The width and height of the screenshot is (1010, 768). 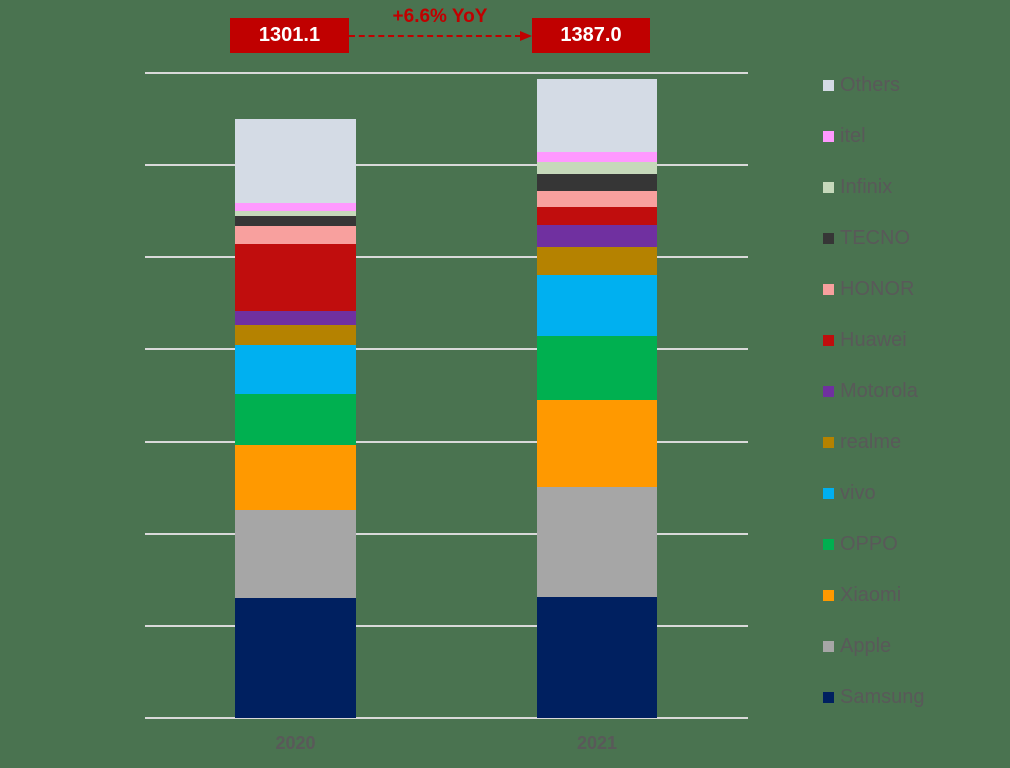 I want to click on bar-2020, so click(x=295, y=418).